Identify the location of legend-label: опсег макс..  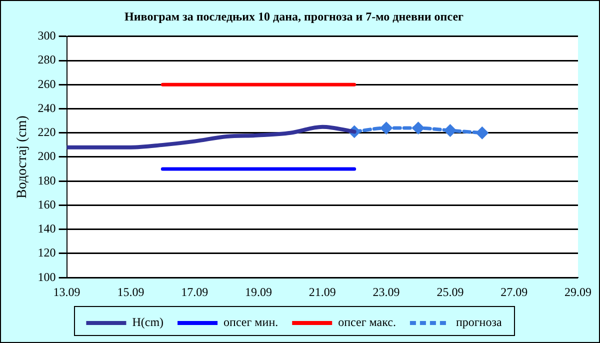
(367, 322).